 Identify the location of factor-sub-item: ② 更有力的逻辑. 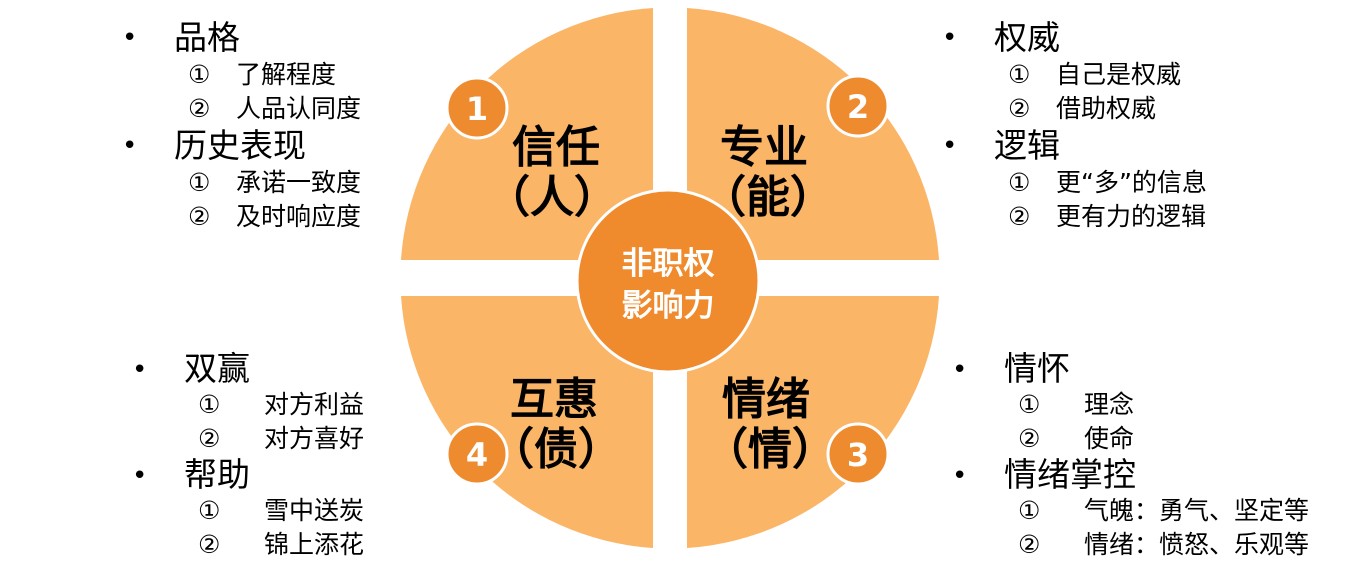
(1074, 217).